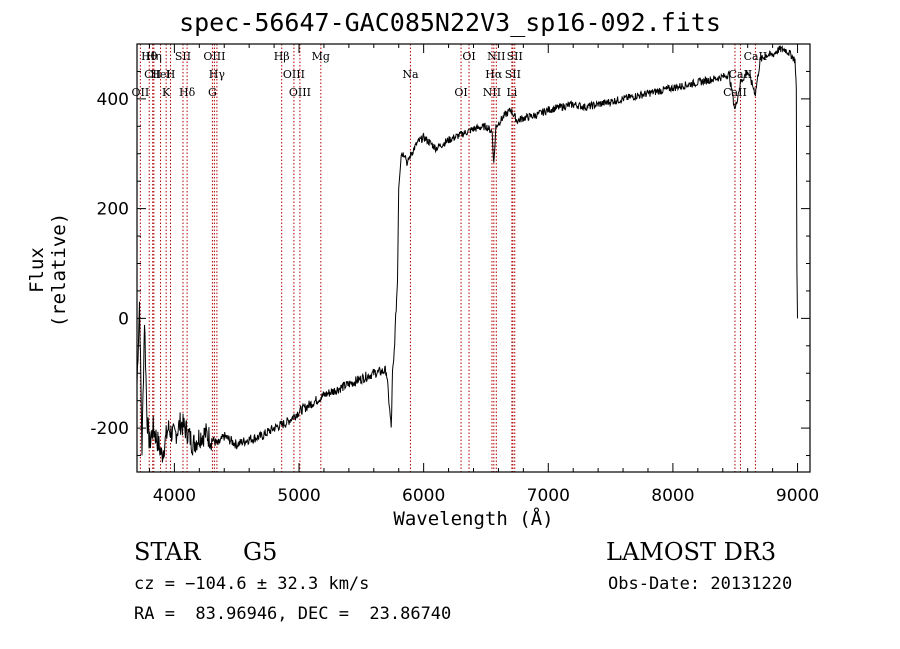  I want to click on x-tick-label: 9000, so click(797, 496).